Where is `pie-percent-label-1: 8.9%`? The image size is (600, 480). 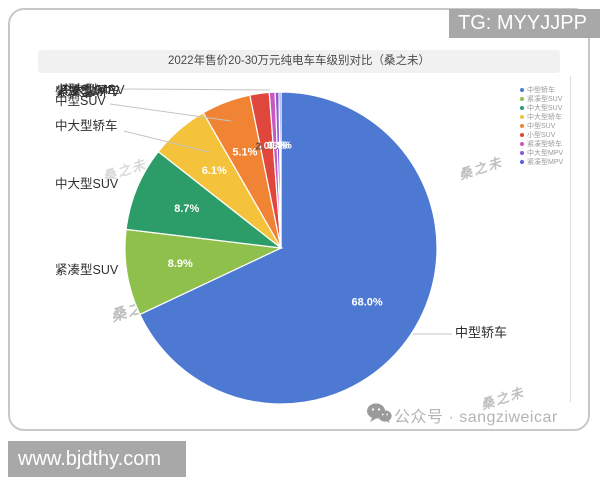 pie-percent-label-1: 8.9% is located at coordinates (180, 264).